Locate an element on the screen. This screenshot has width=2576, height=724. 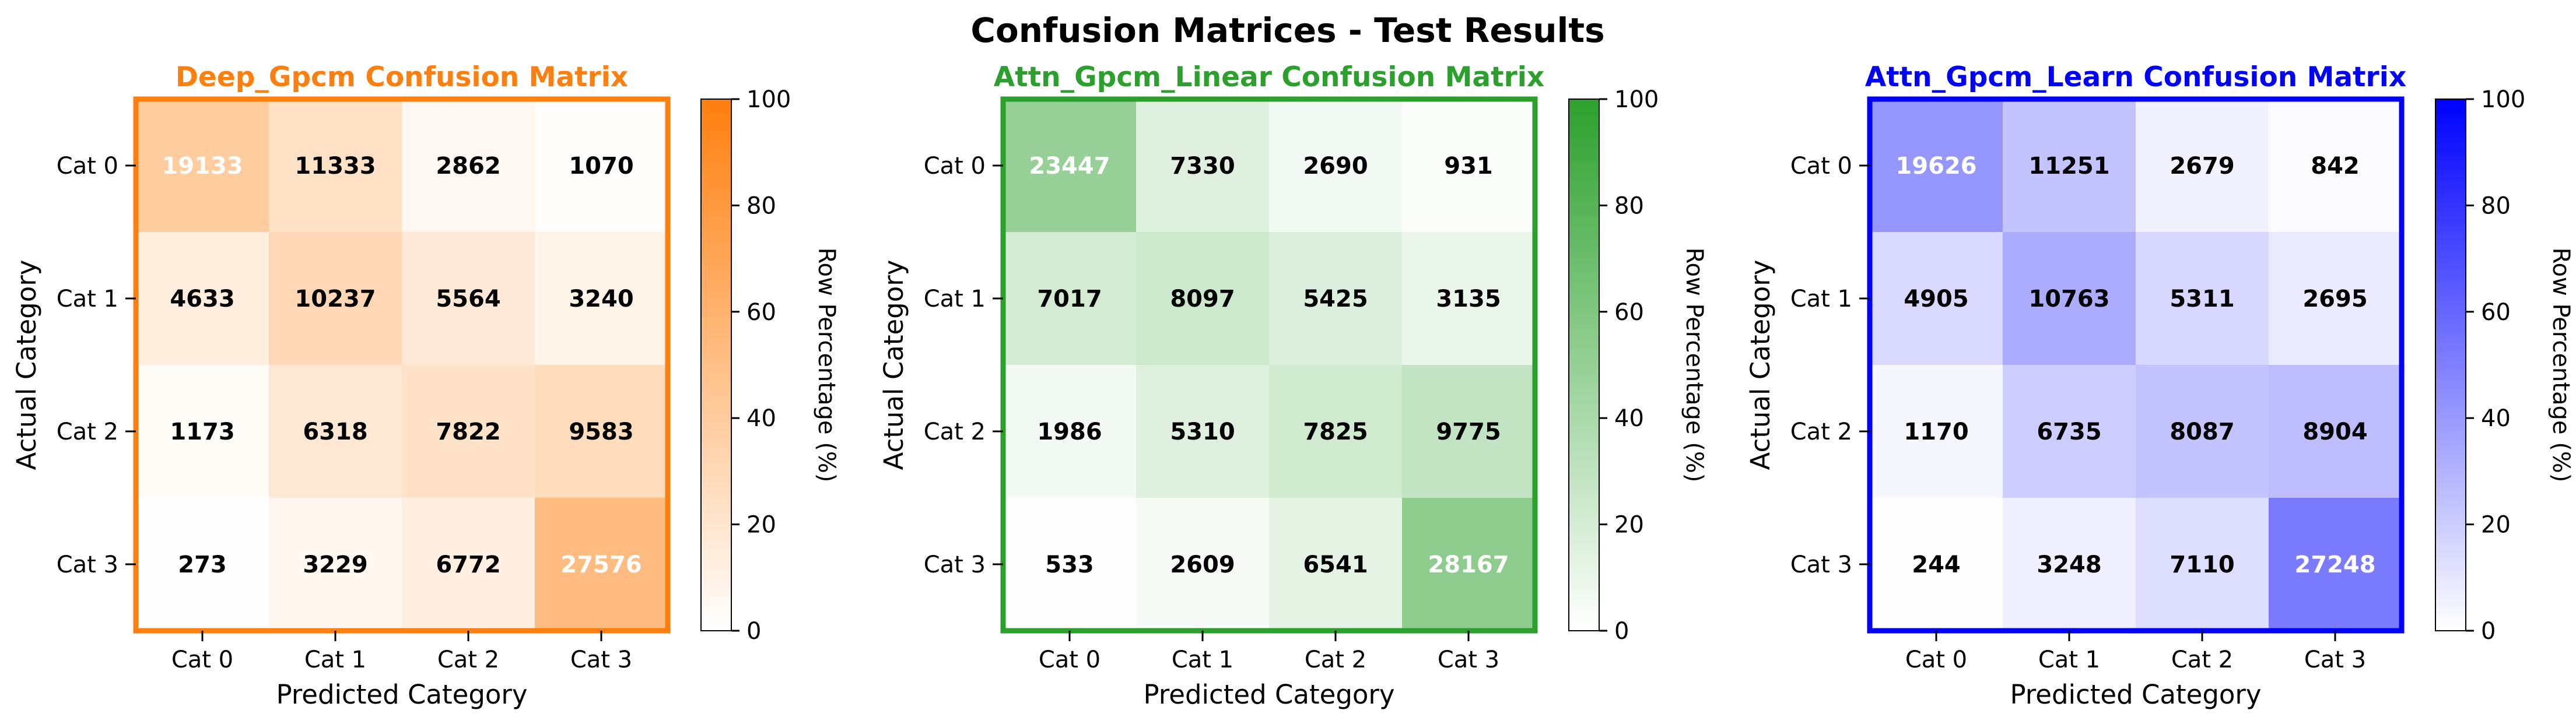
cell-value: 5311 is located at coordinates (2202, 299).